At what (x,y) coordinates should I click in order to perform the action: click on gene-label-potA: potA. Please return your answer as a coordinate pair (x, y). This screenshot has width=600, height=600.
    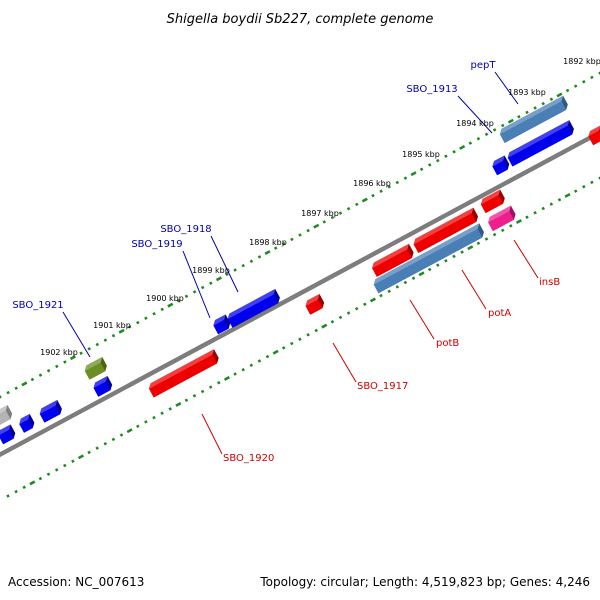
    Looking at the image, I should click on (499, 313).